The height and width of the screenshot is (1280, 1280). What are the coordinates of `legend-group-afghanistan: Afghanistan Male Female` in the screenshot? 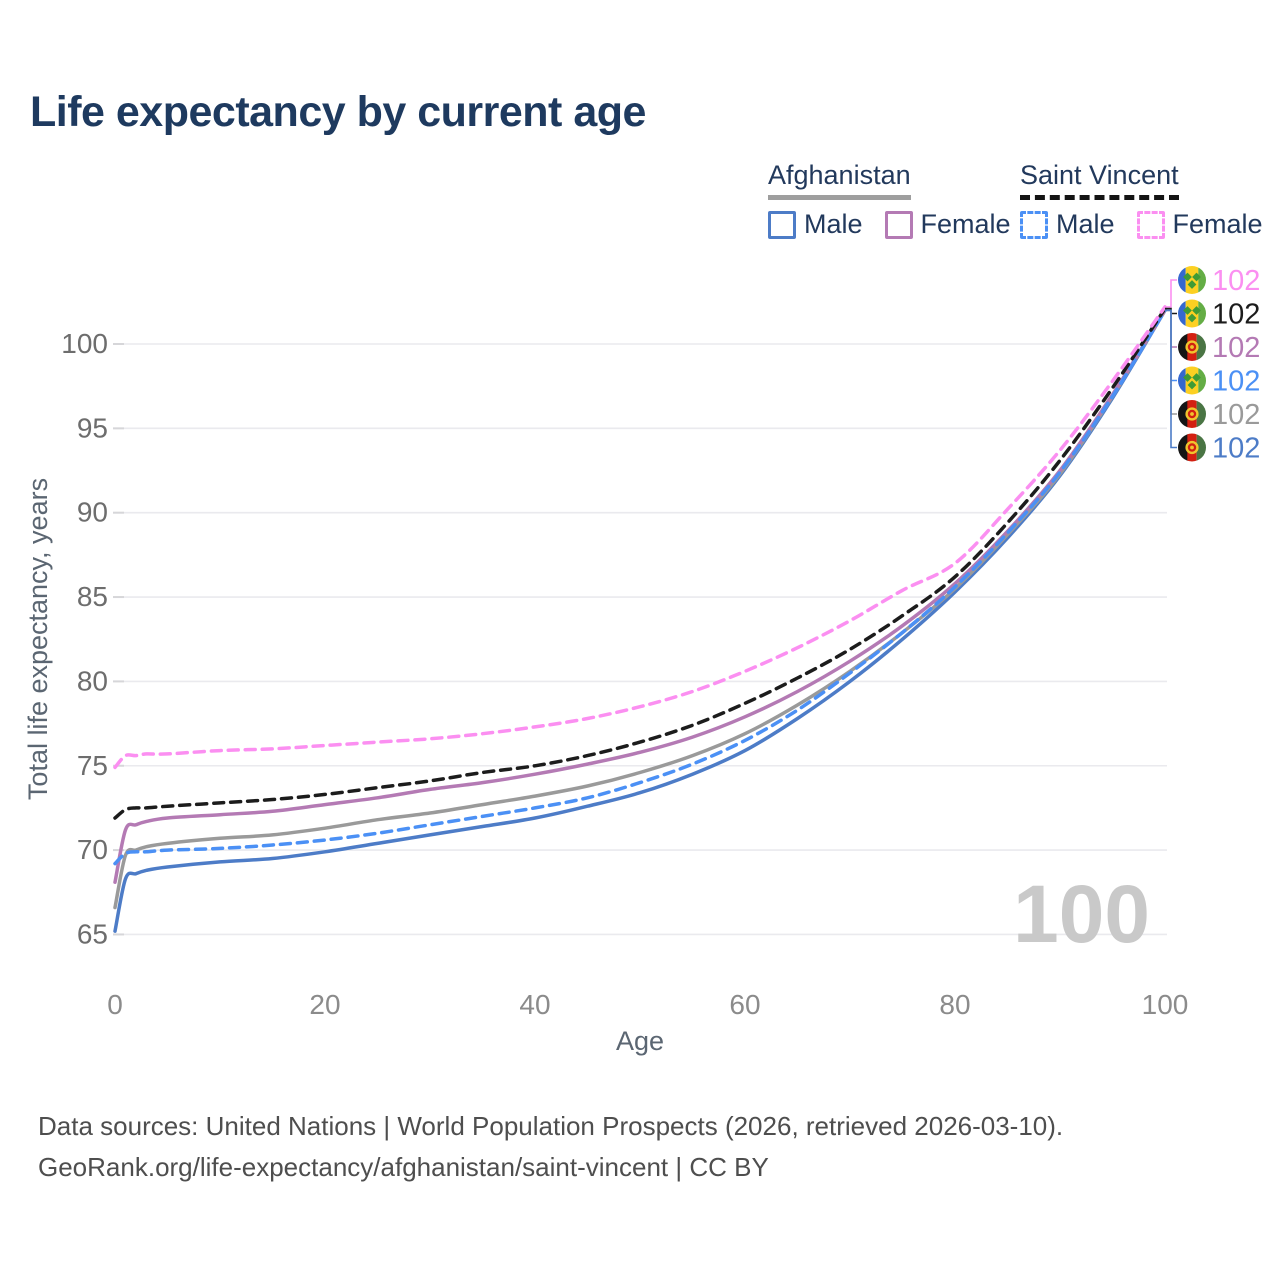 It's located at (889, 200).